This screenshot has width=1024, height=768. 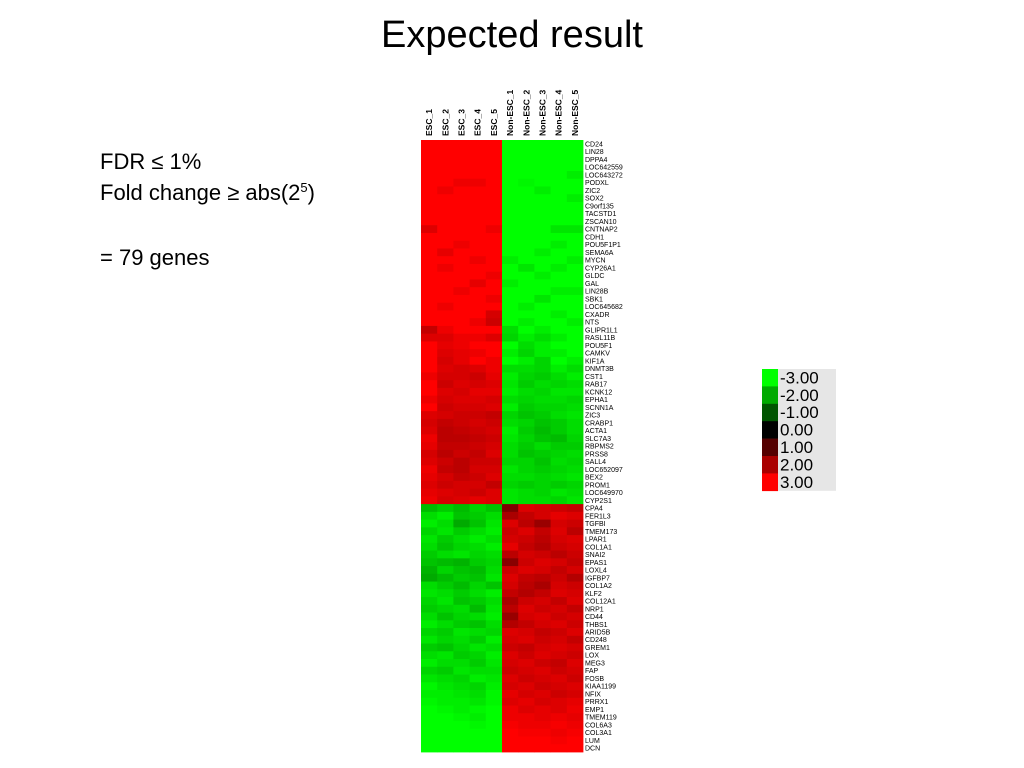 What do you see at coordinates (597, 315) in the screenshot?
I see `row-label: CXADR` at bounding box center [597, 315].